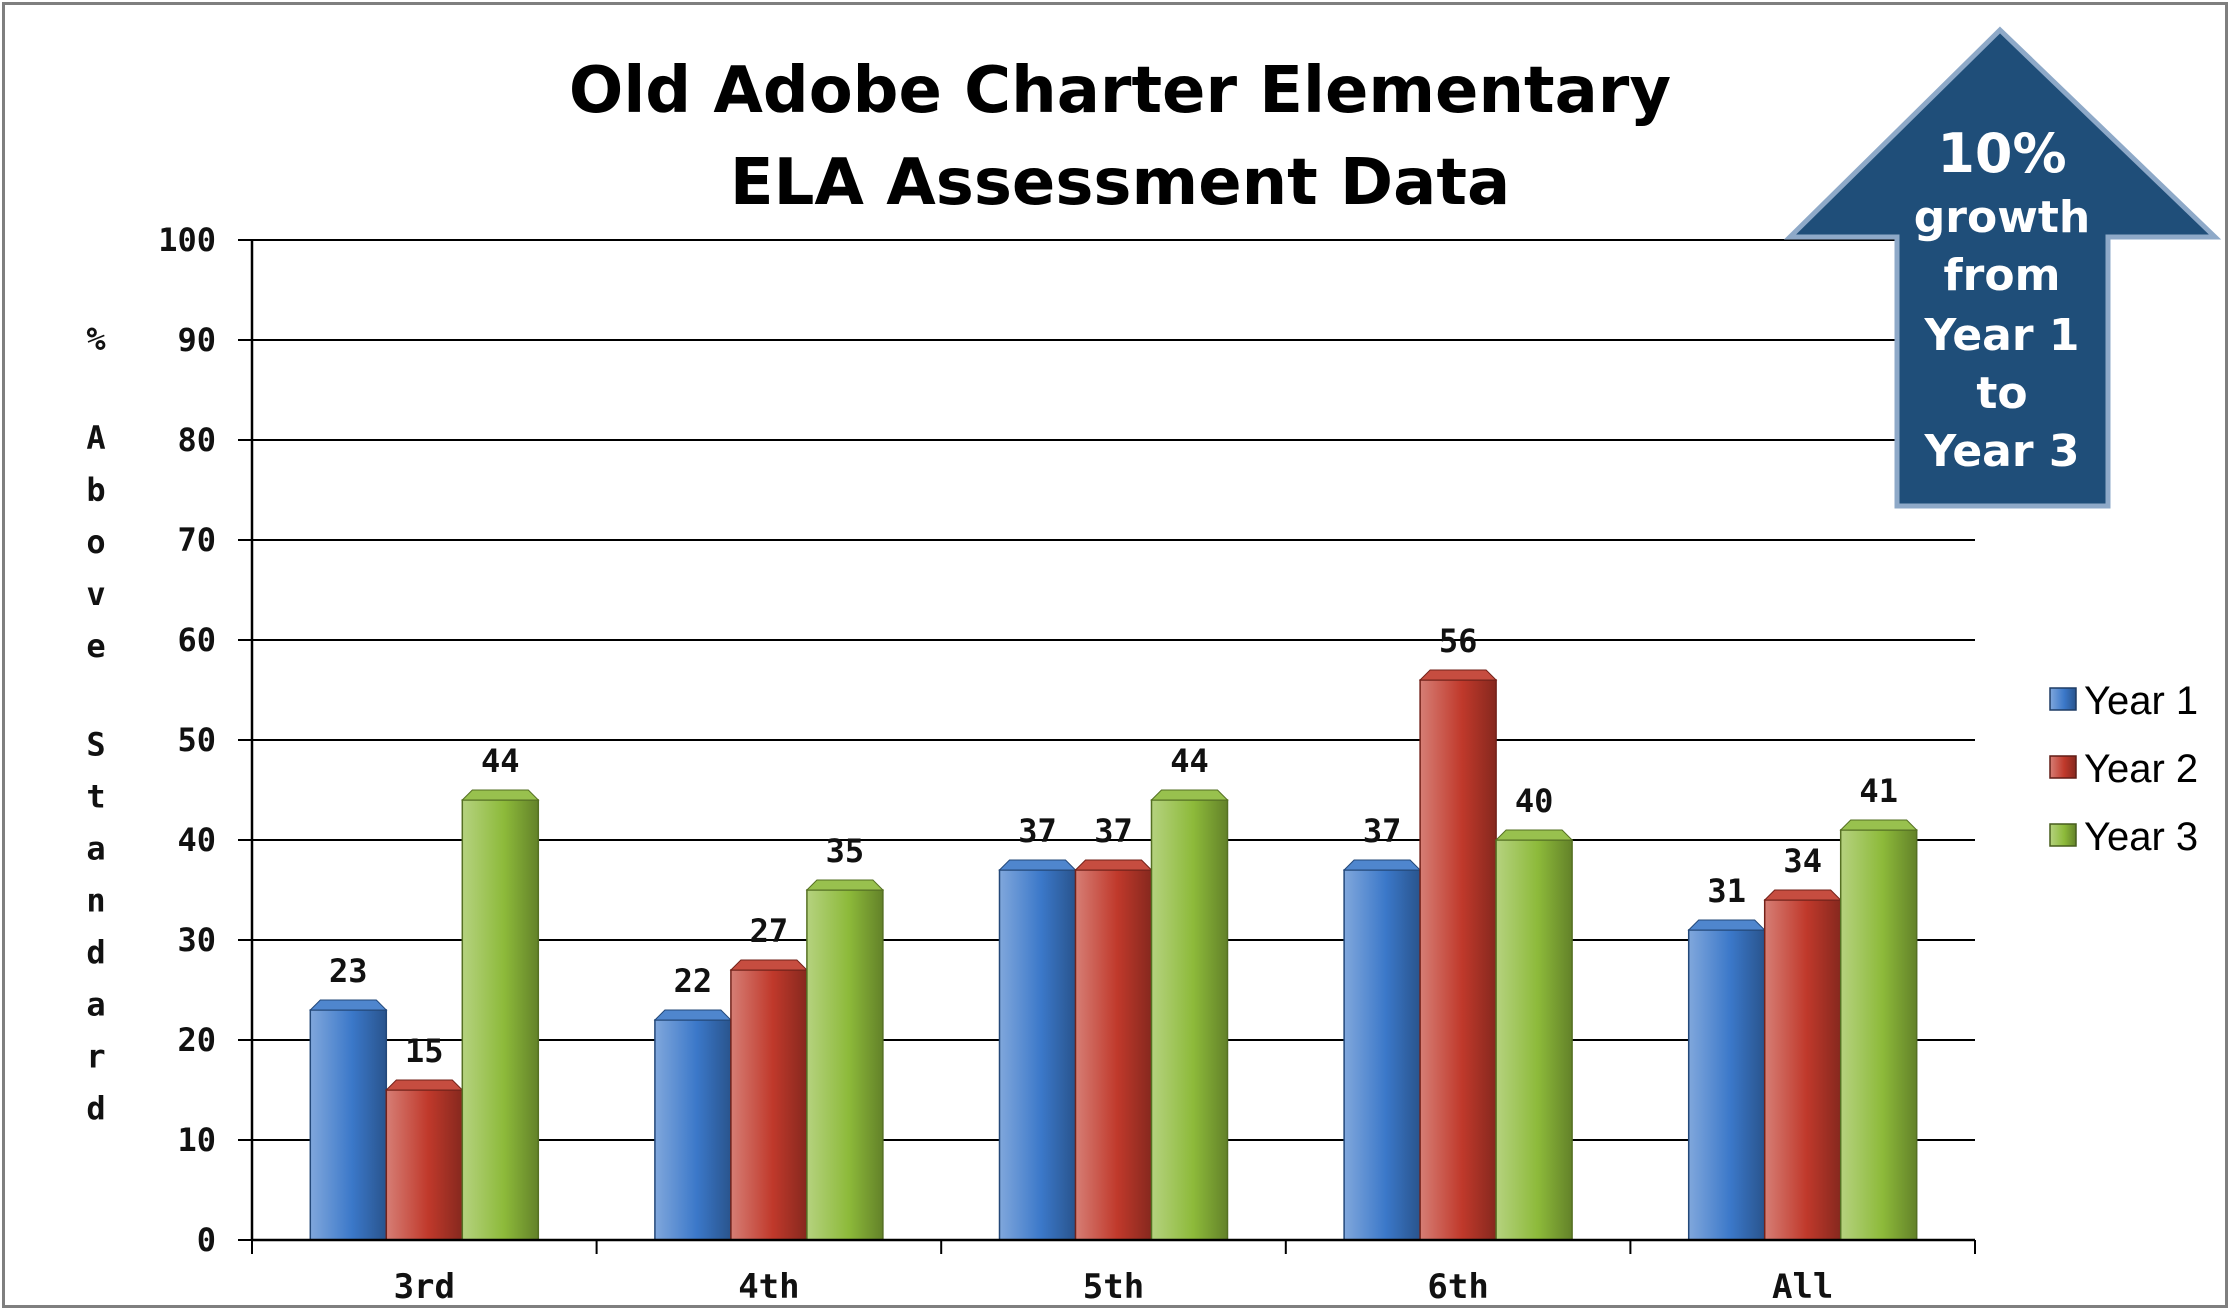  Describe the element at coordinates (95, 745) in the screenshot. I see `y-axis-label-char: S` at that location.